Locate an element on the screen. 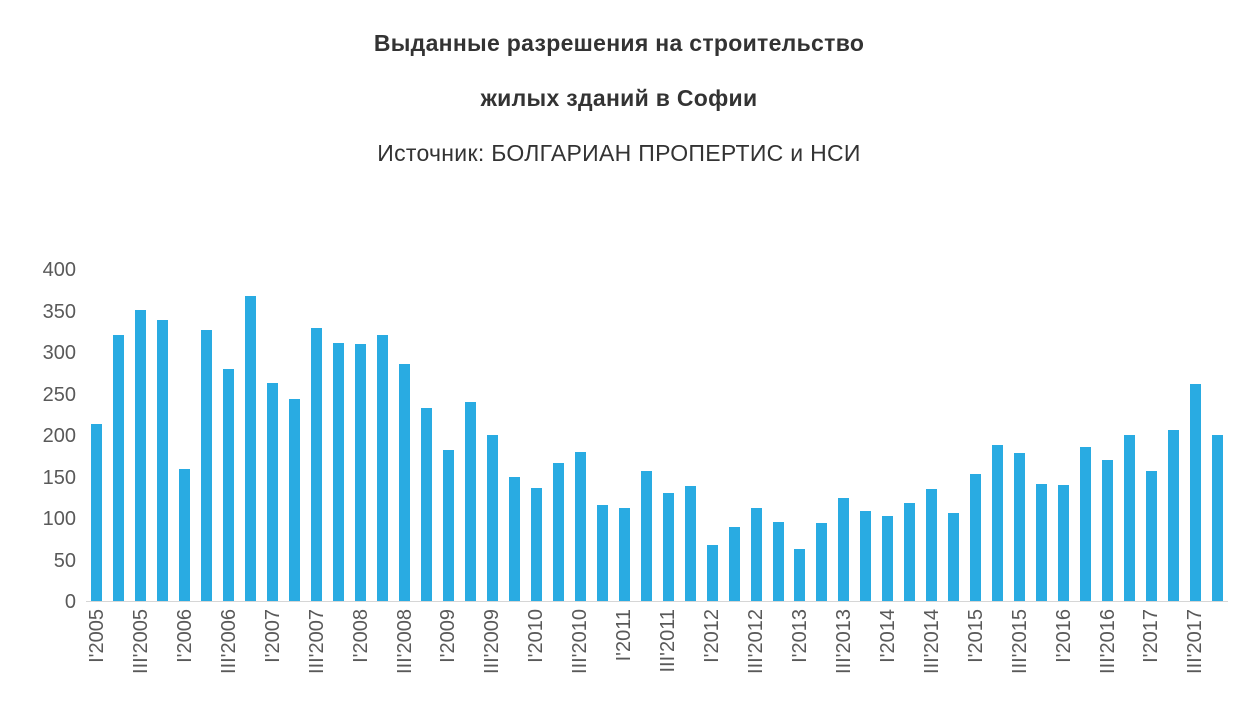  y-axis-label: 250 is located at coordinates (59, 394).